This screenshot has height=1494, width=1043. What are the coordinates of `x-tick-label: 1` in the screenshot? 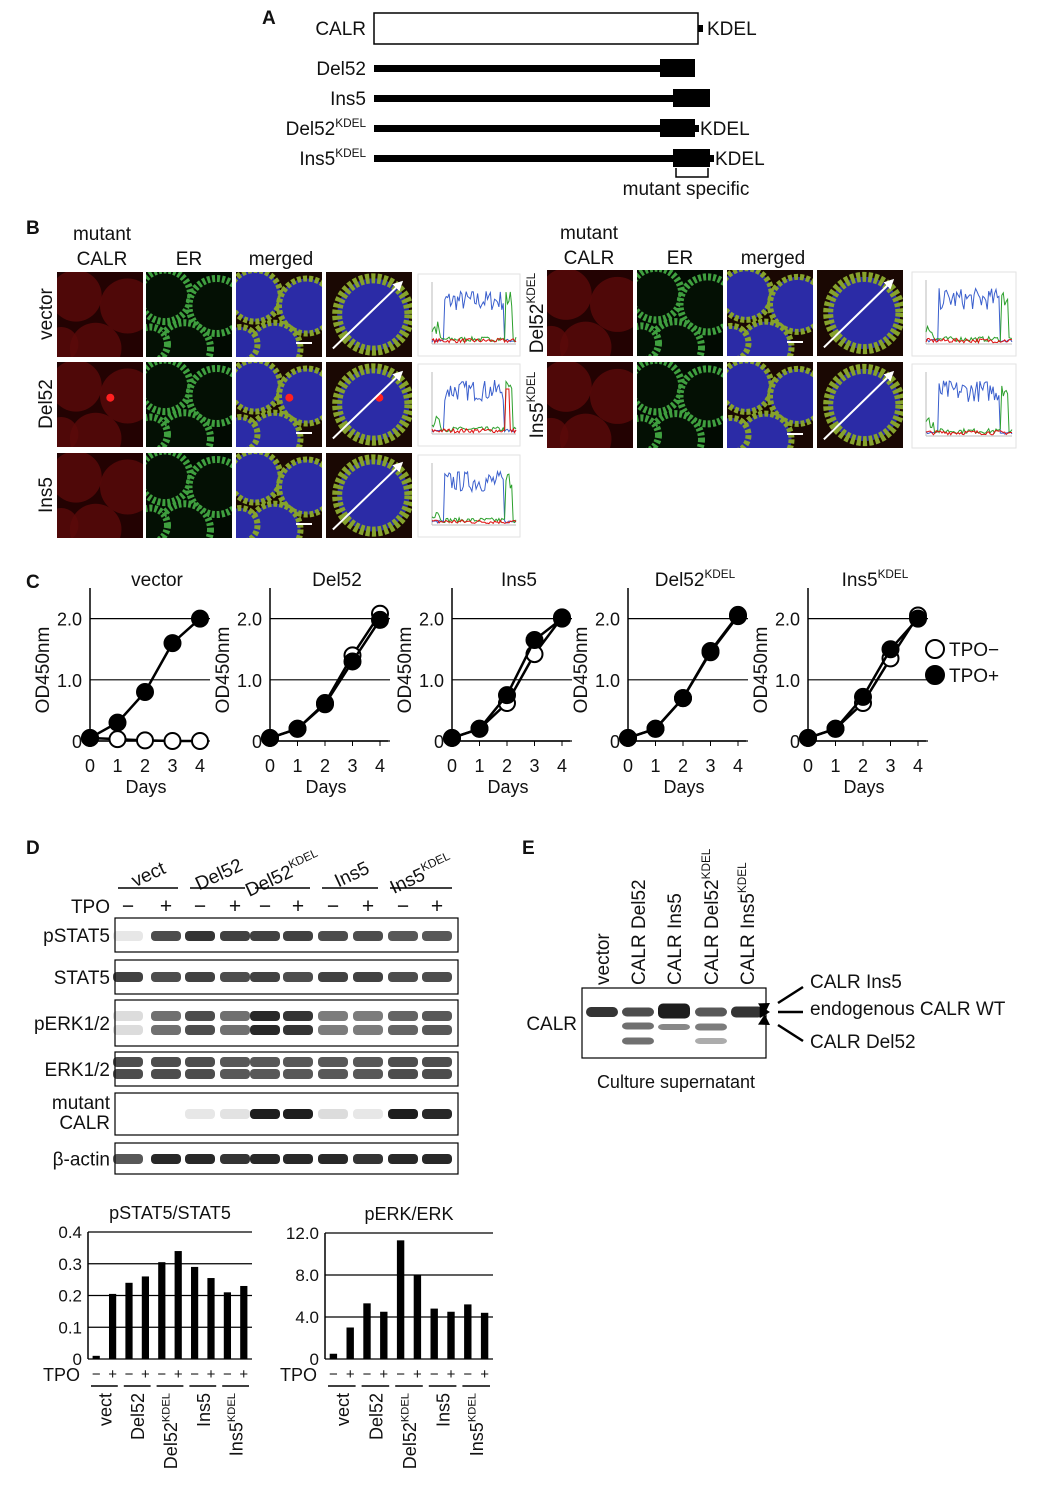 It's located at (297, 766).